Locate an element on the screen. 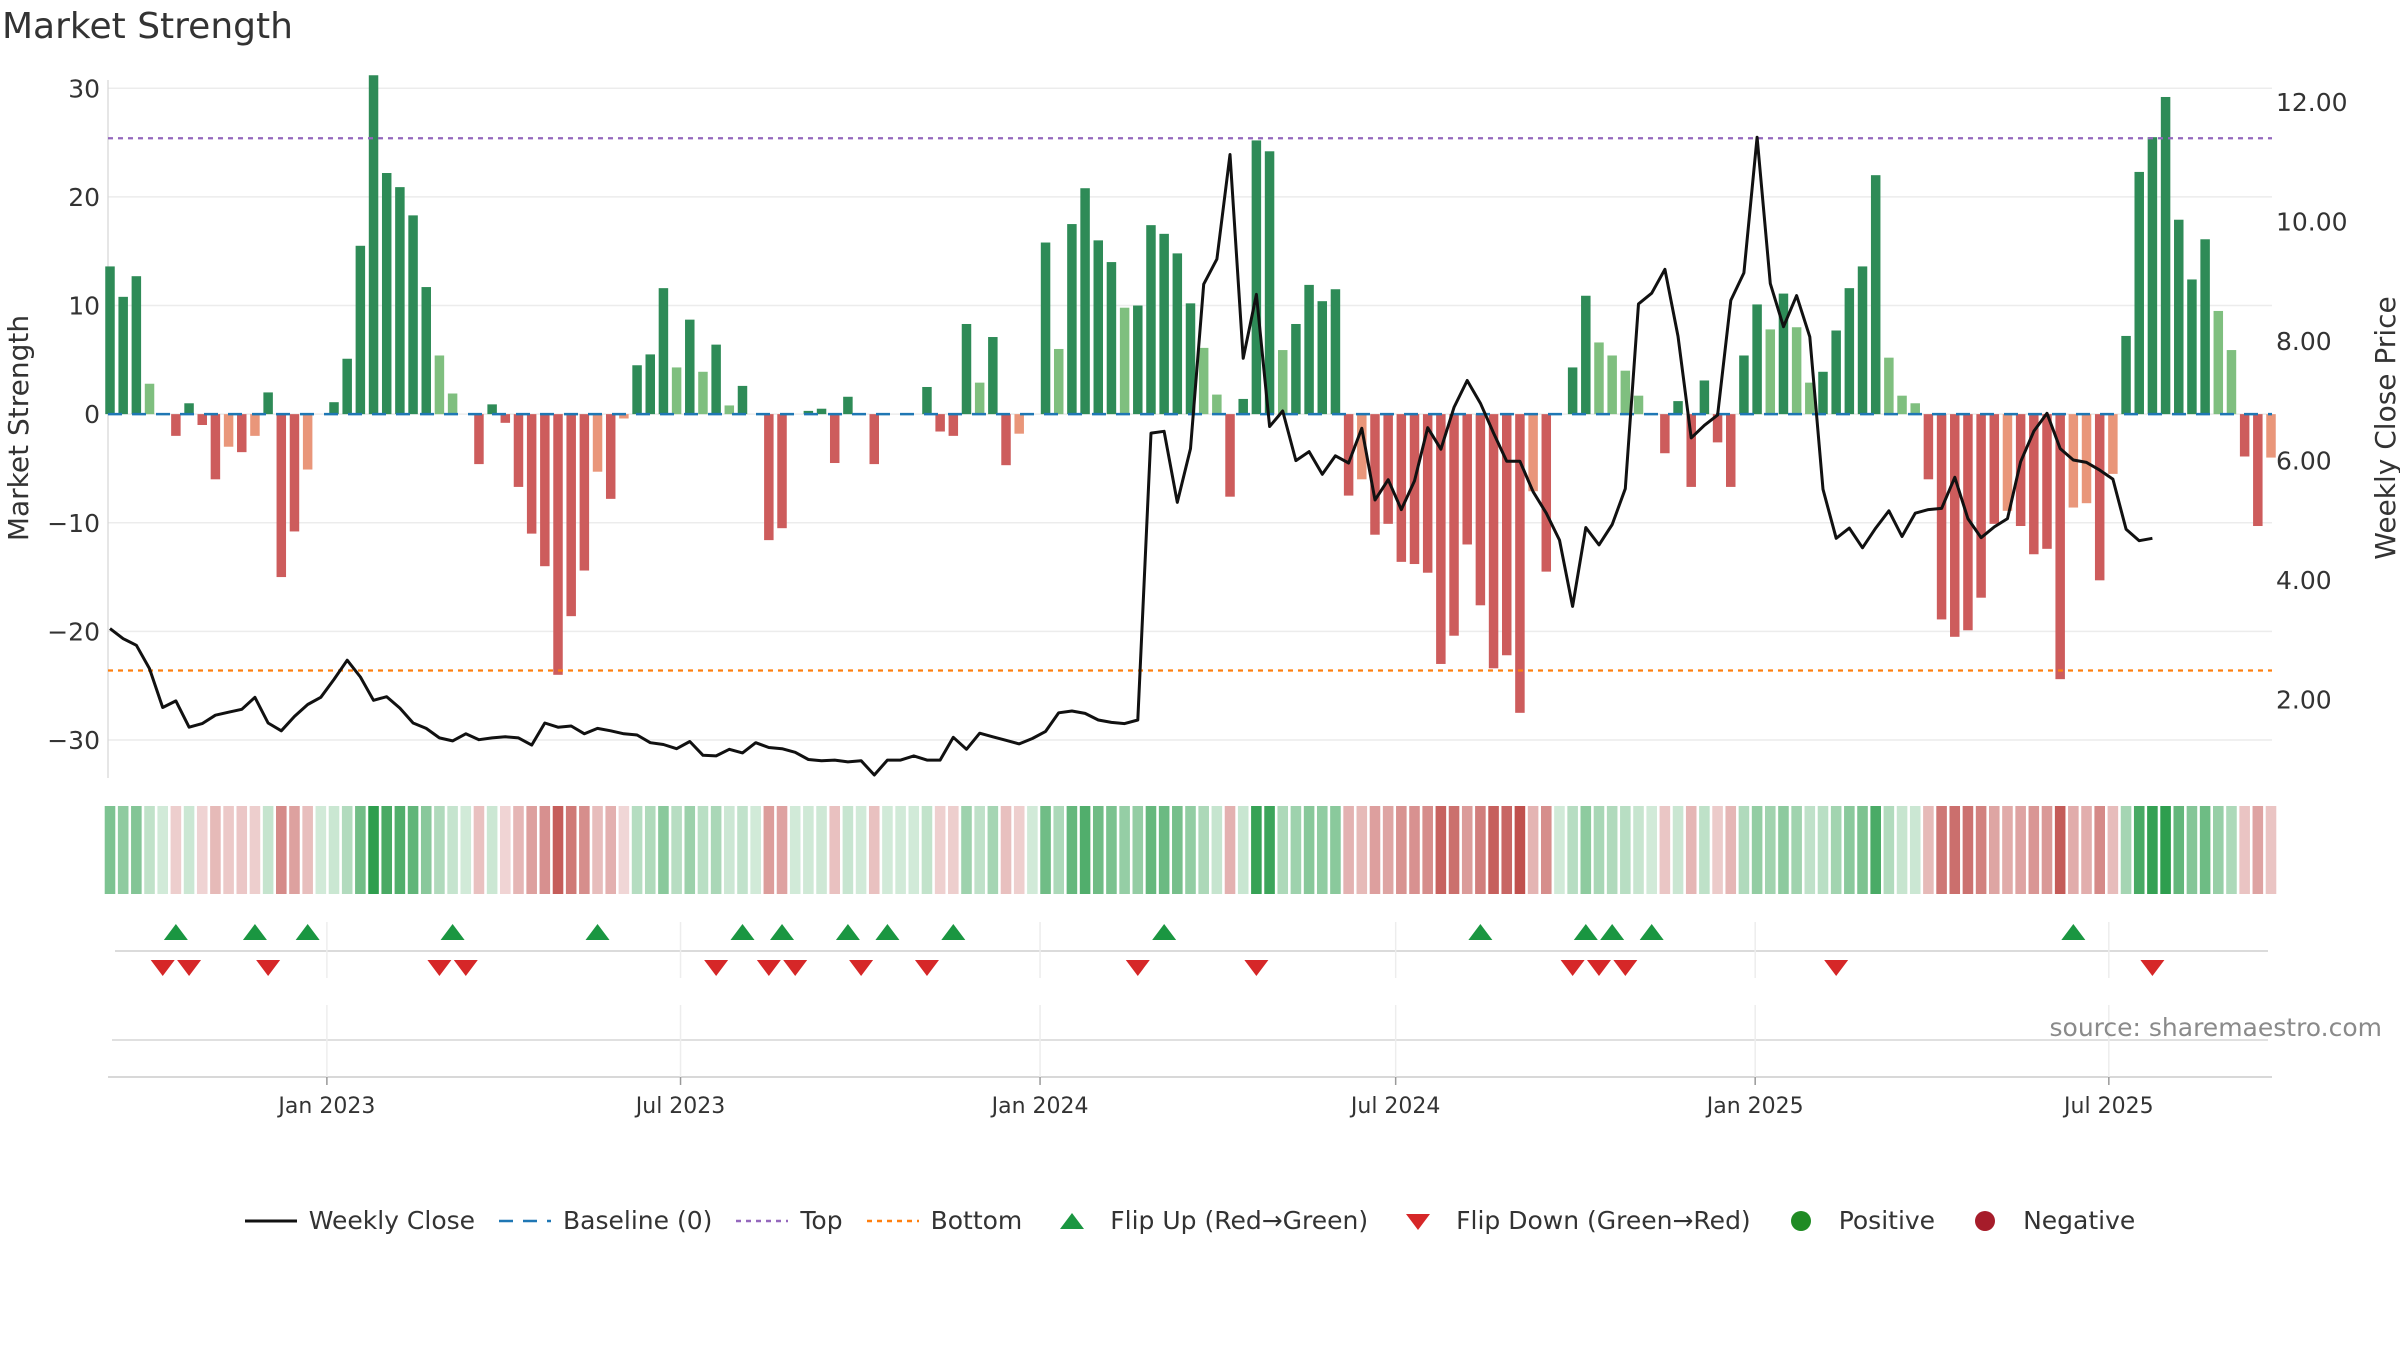  legend-item-negative: Negative is located at coordinates (2046, 1220).